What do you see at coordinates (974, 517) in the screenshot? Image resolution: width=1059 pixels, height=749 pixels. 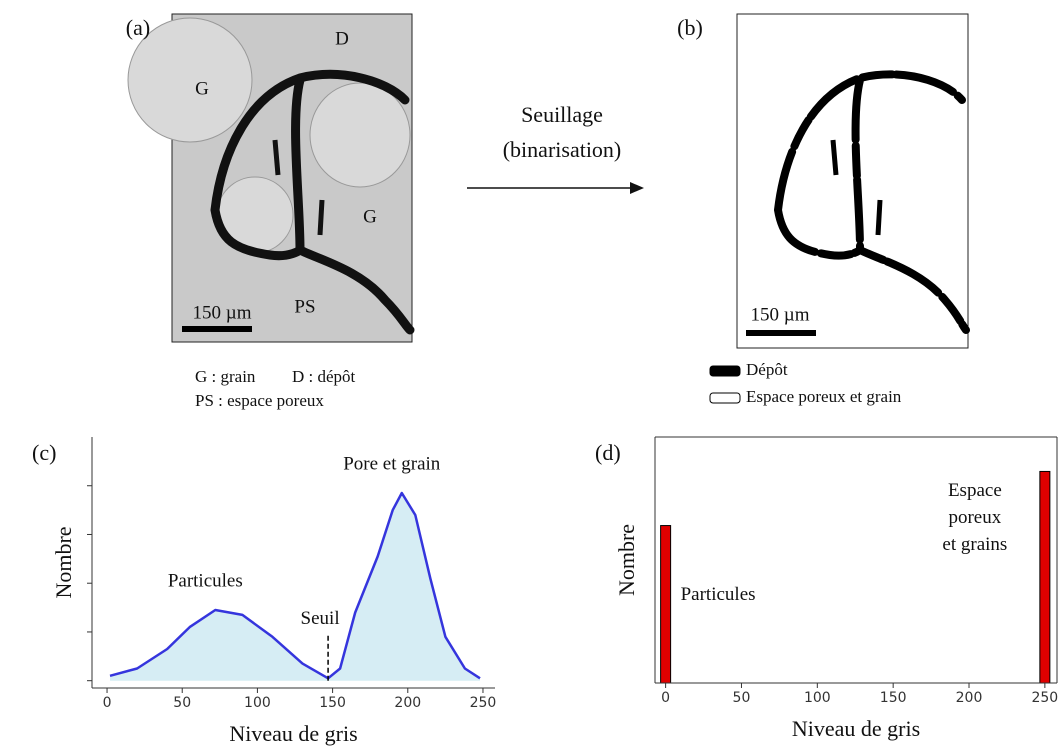 I see `annotation: poreux` at bounding box center [974, 517].